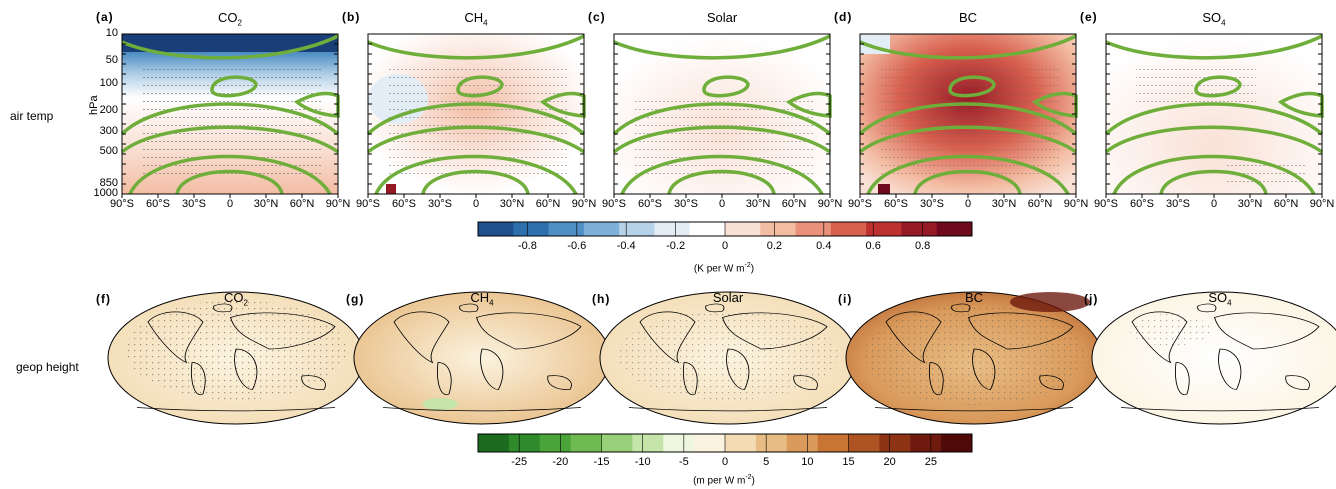 The image size is (1336, 489). I want to click on colorbar-tick-label: 25, so click(930, 462).